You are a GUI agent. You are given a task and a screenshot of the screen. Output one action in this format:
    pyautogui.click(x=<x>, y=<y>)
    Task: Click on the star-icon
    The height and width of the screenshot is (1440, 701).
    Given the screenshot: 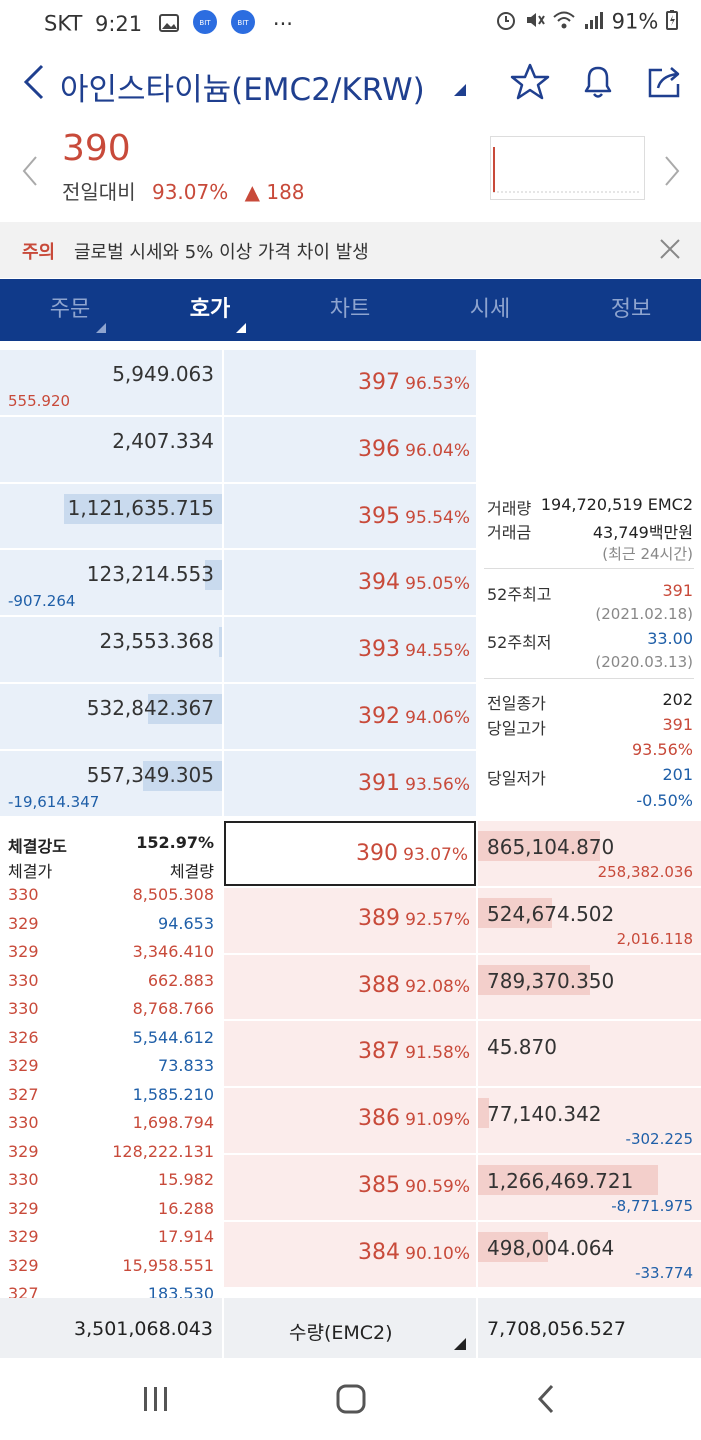 What is the action you would take?
    pyautogui.click(x=530, y=82)
    